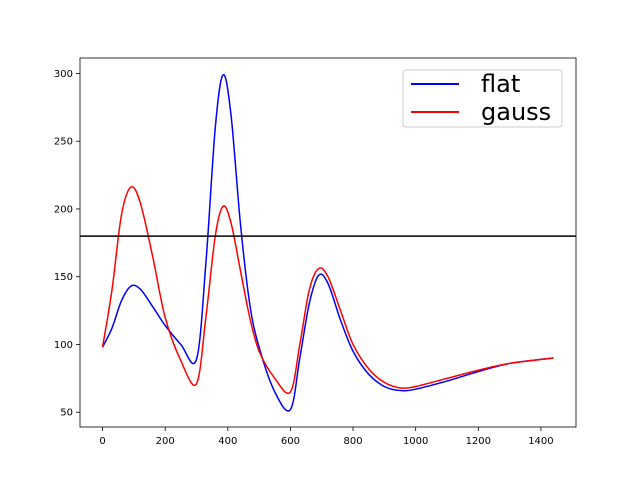 The width and height of the screenshot is (640, 480). I want to click on x-tick-label: 1000, so click(415, 441).